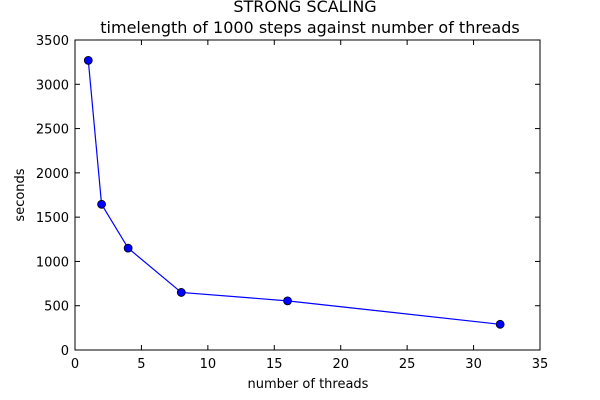  What do you see at coordinates (56, 307) in the screenshot?
I see `y-tick-label: 500` at bounding box center [56, 307].